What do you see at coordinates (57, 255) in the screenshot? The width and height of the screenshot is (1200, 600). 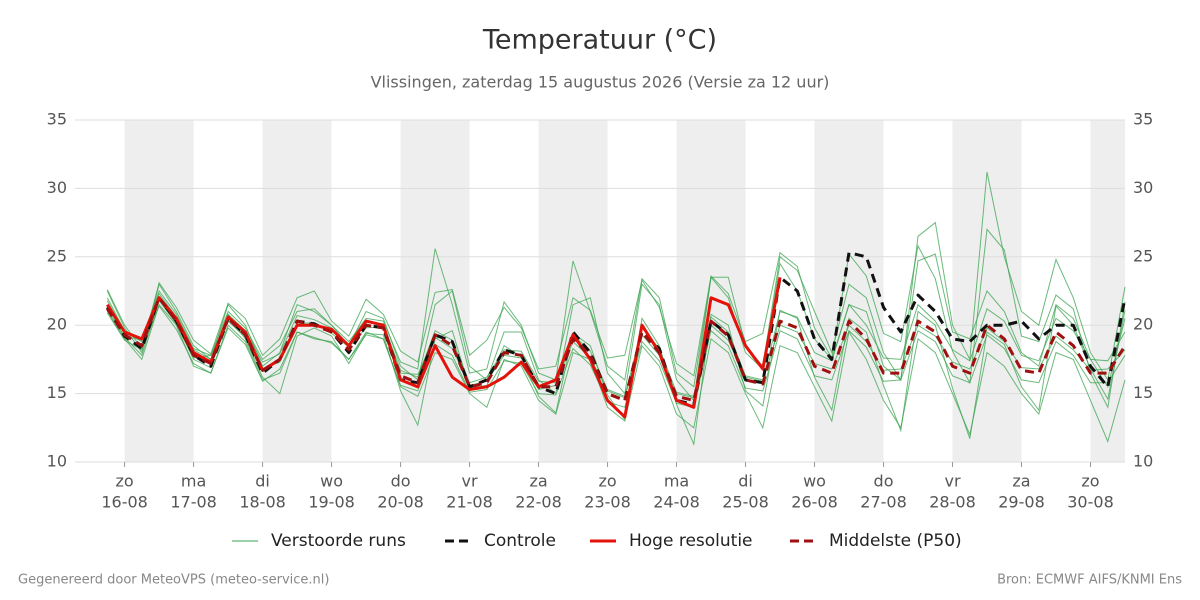 I see `y-tick-label: 25` at bounding box center [57, 255].